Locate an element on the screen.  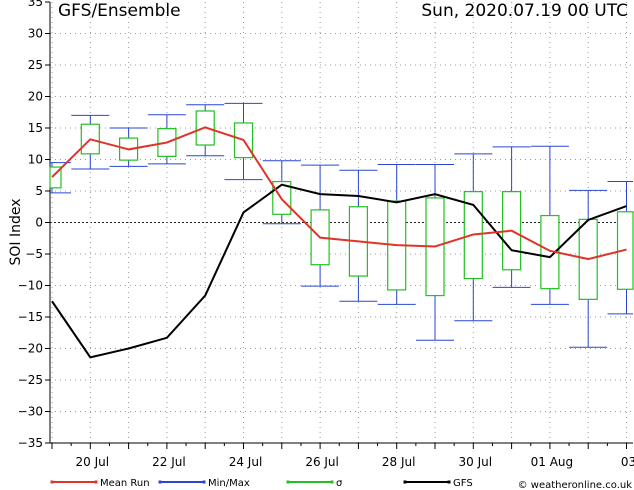
y-axis-label: SOI Index is located at coordinates (16, 231).